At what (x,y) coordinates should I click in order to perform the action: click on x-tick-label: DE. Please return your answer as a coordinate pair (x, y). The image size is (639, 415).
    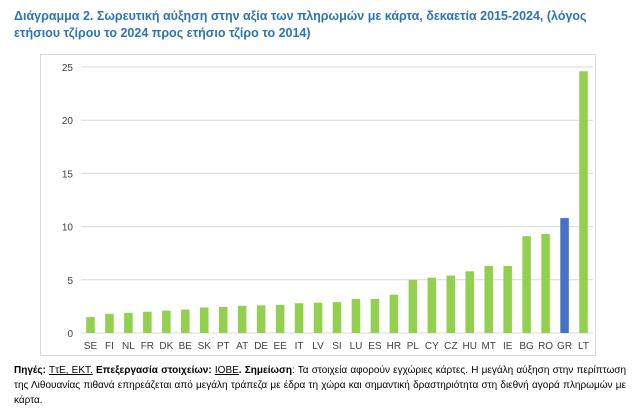
    Looking at the image, I should click on (261, 346).